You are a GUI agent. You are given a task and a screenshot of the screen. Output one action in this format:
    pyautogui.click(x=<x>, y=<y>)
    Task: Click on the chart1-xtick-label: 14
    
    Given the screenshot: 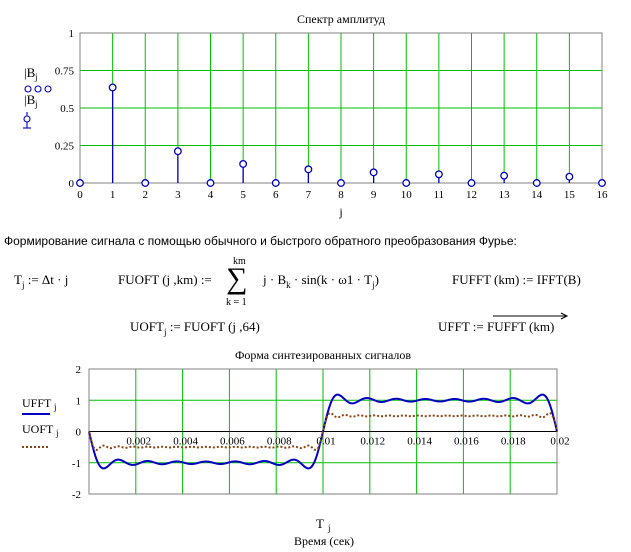 What is the action you would take?
    pyautogui.click(x=537, y=195)
    